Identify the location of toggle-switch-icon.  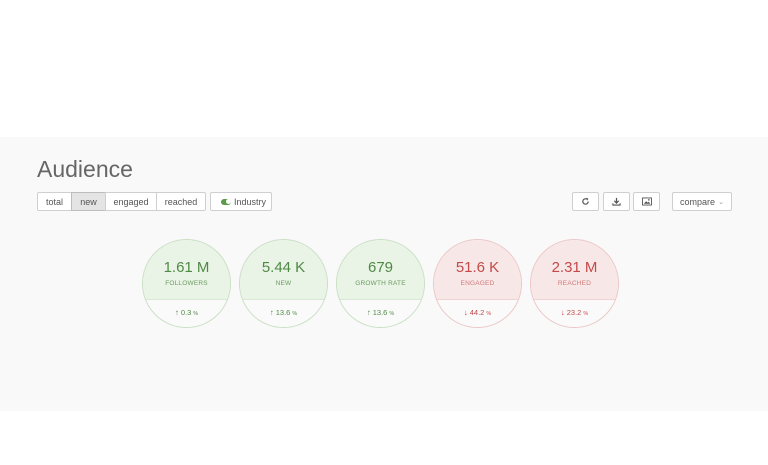
(226, 201).